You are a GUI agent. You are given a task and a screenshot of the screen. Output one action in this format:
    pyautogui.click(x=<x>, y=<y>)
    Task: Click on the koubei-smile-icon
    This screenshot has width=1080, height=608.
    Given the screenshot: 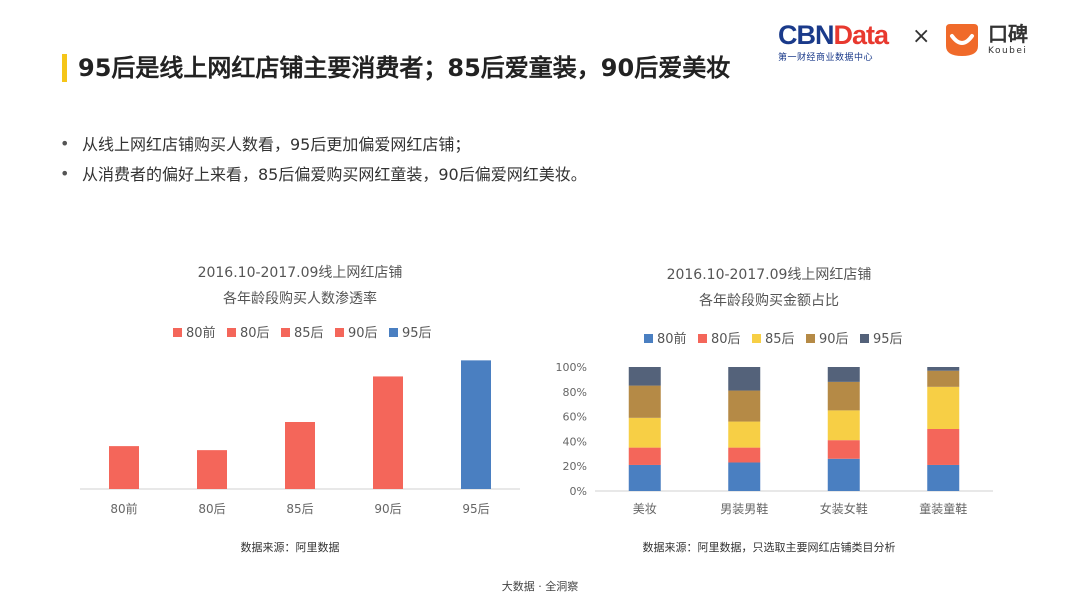 What is the action you would take?
    pyautogui.click(x=962, y=40)
    